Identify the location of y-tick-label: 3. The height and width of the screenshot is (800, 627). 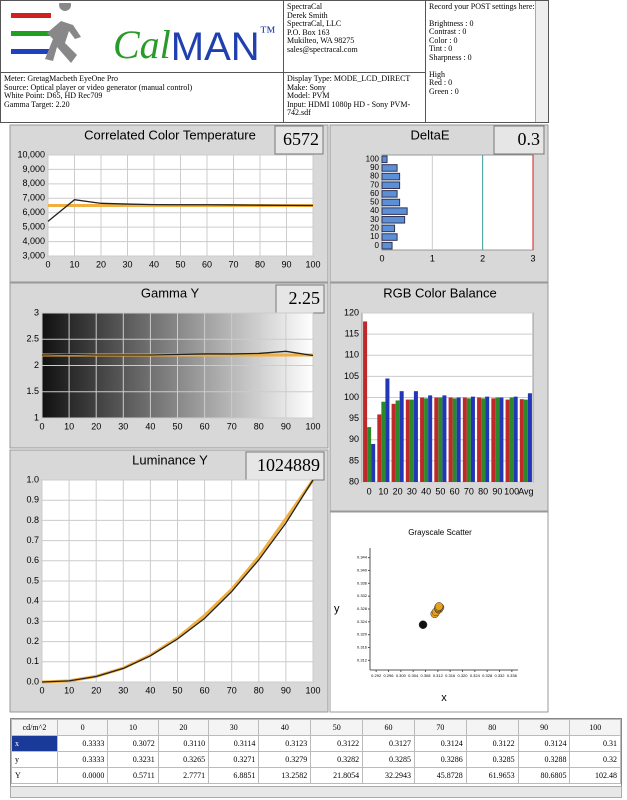
(36, 312).